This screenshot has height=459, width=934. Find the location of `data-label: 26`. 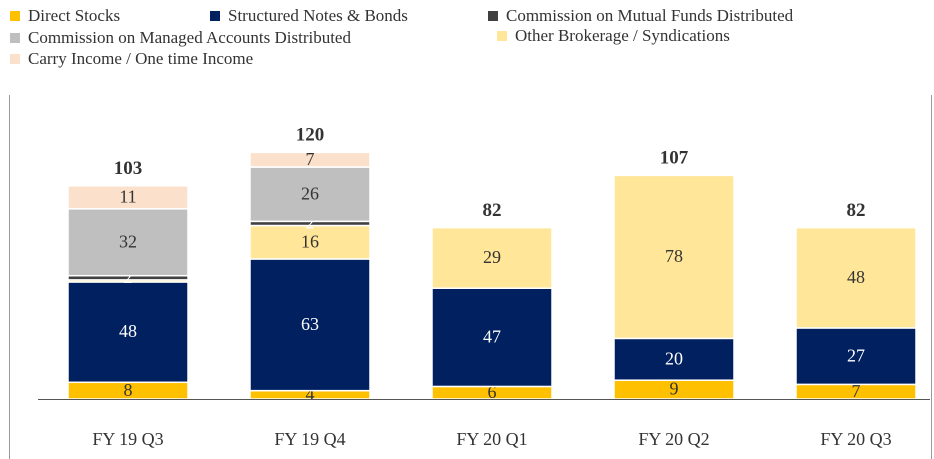

data-label: 26 is located at coordinates (310, 193).